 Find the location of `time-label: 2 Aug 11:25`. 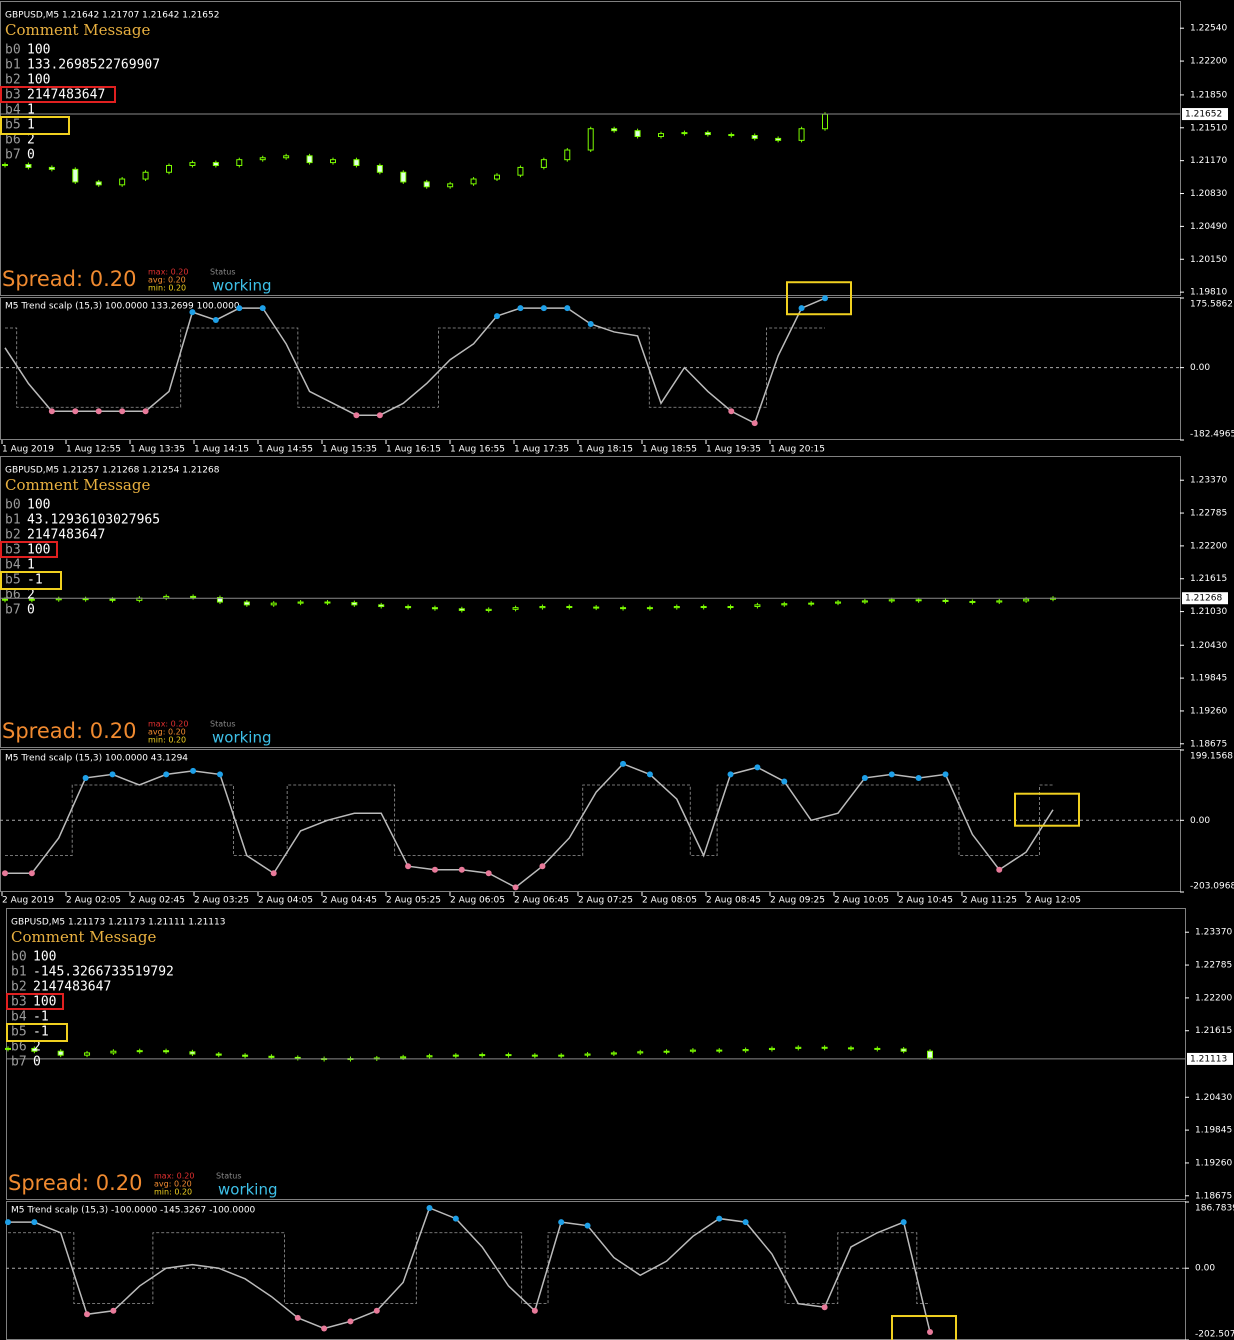

time-label: 2 Aug 11:25 is located at coordinates (989, 901).